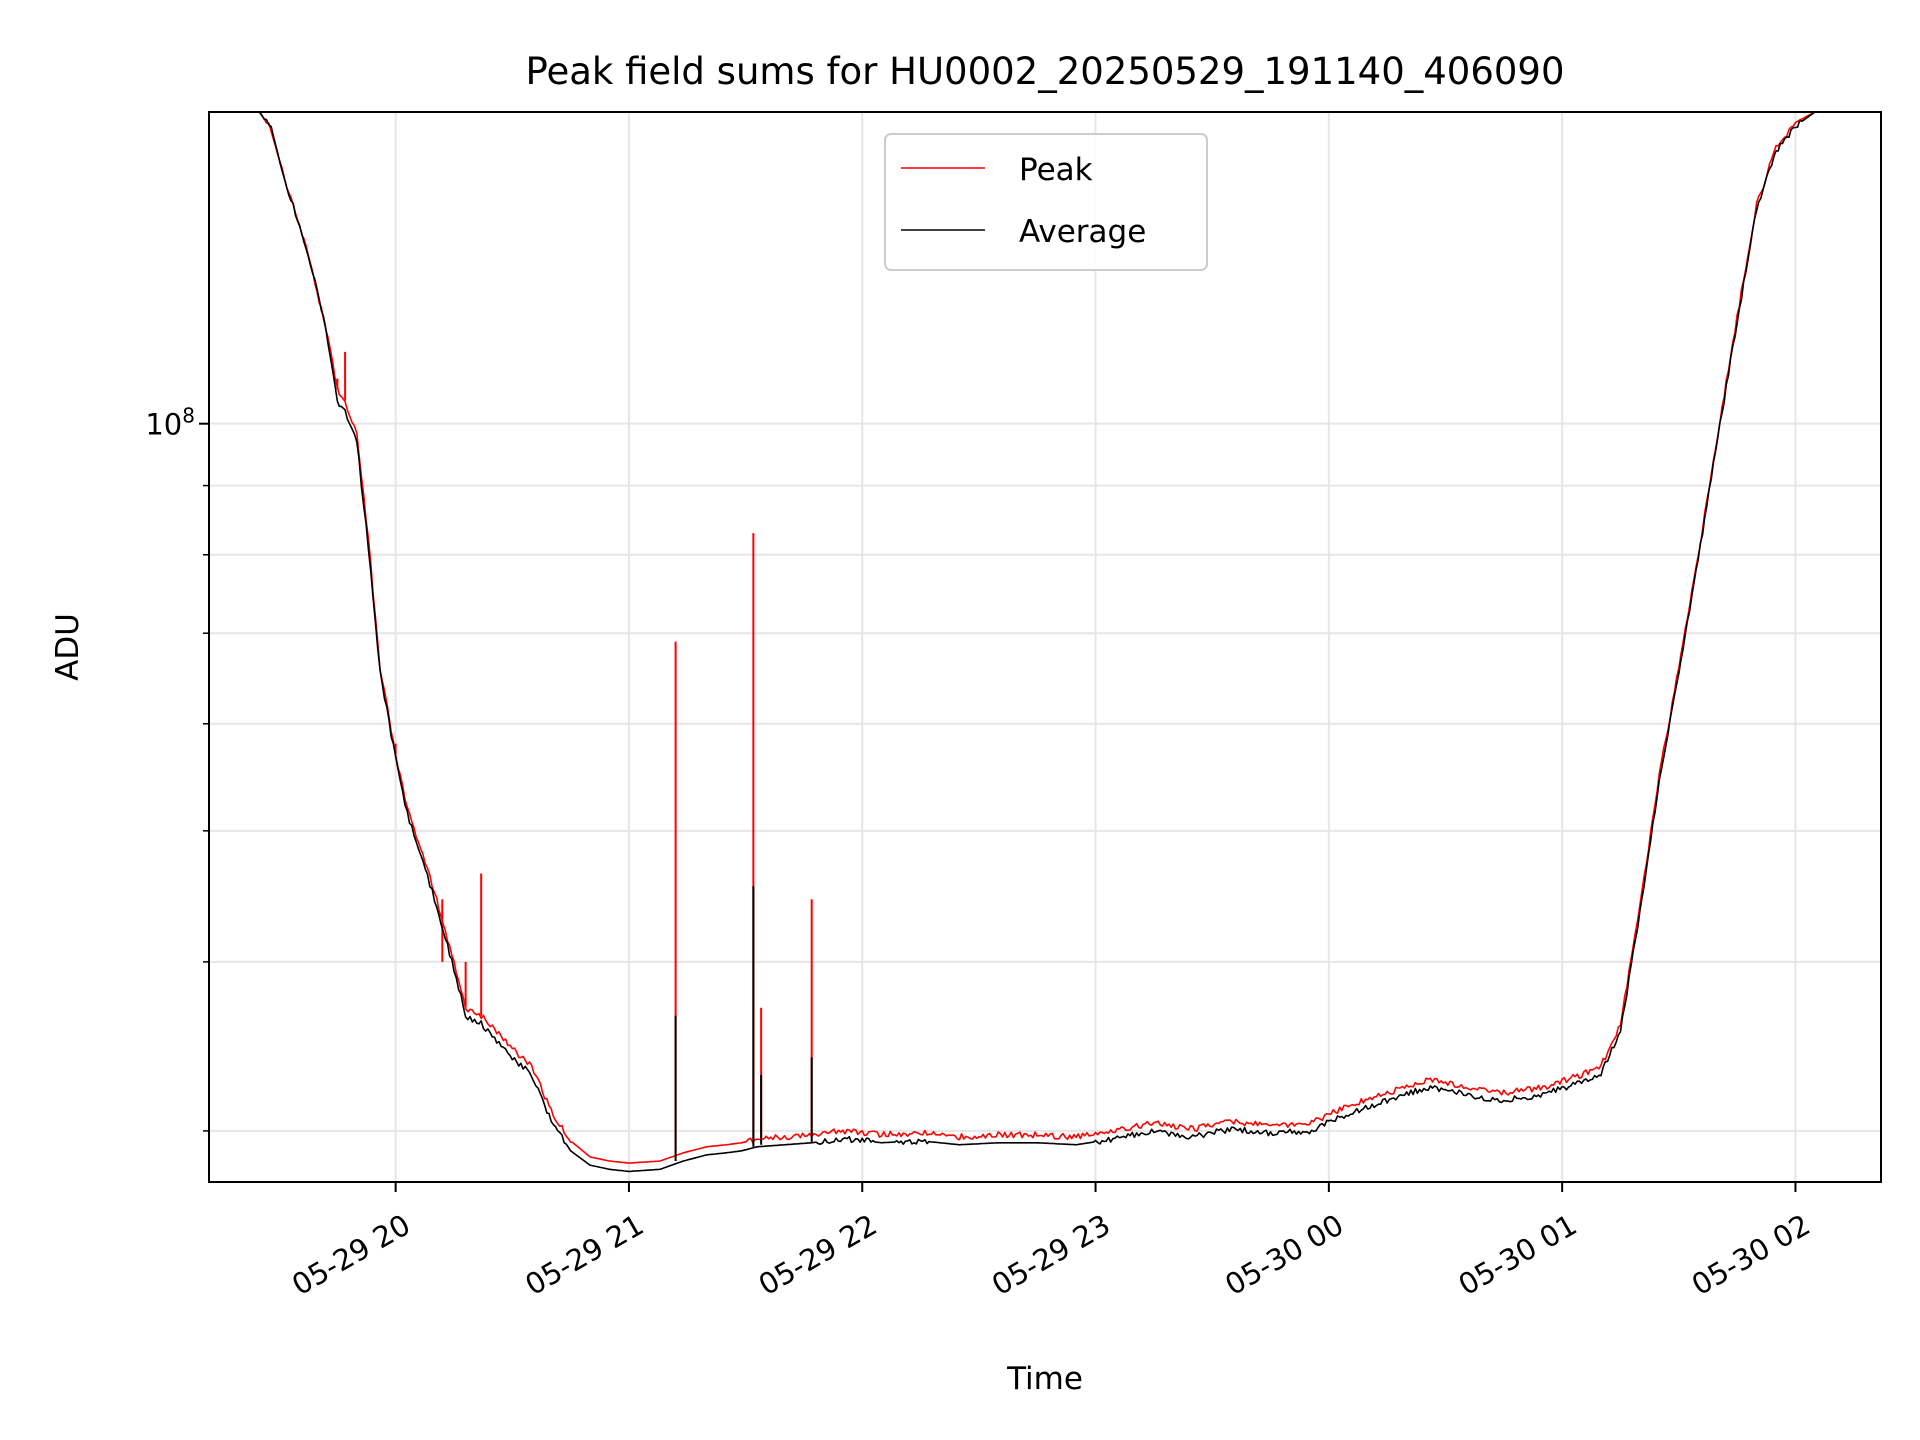 The height and width of the screenshot is (1440, 1920). I want to click on y-tick-label: 108, so click(170, 423).